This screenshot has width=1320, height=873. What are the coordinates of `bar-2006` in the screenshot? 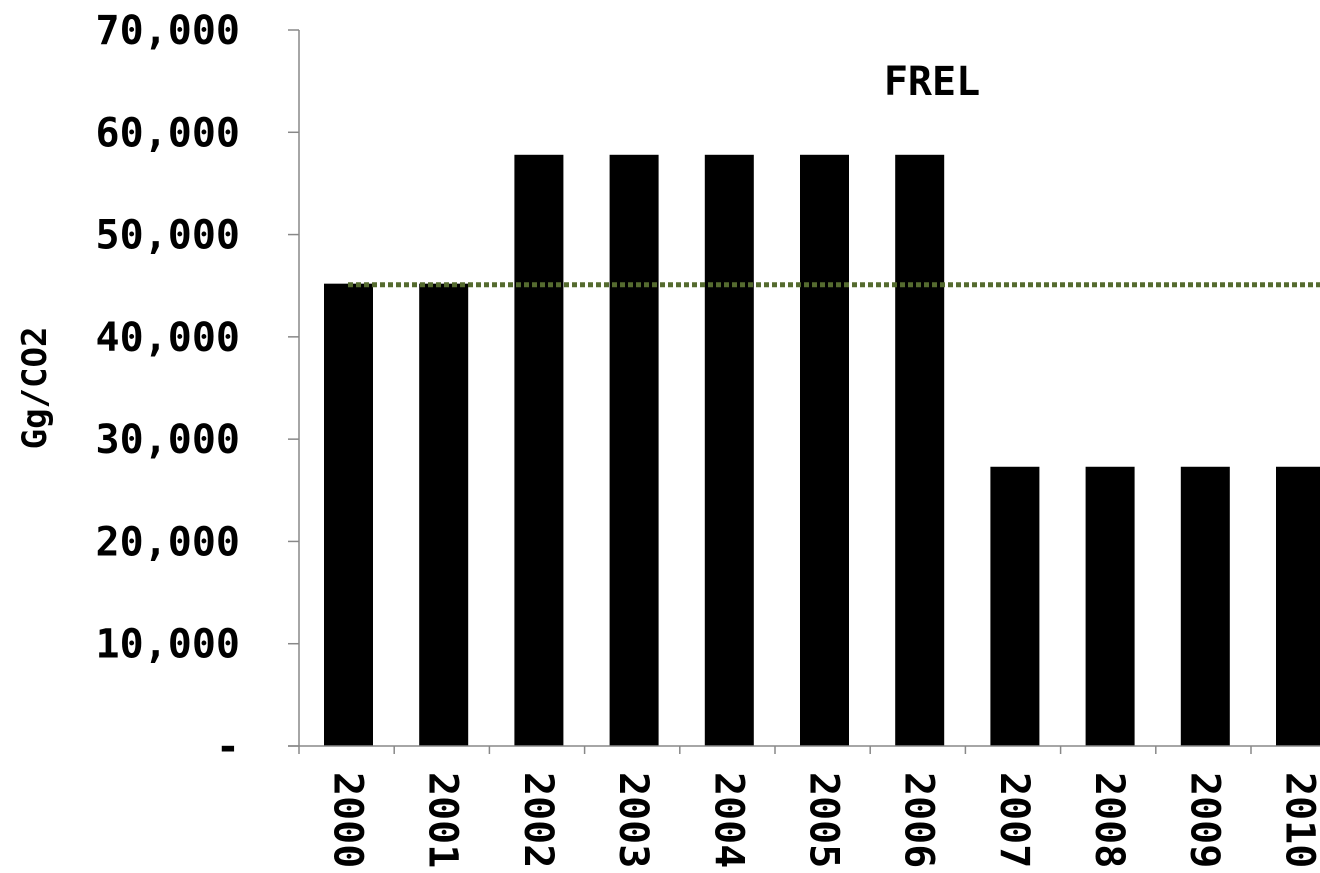 It's located at (920, 450).